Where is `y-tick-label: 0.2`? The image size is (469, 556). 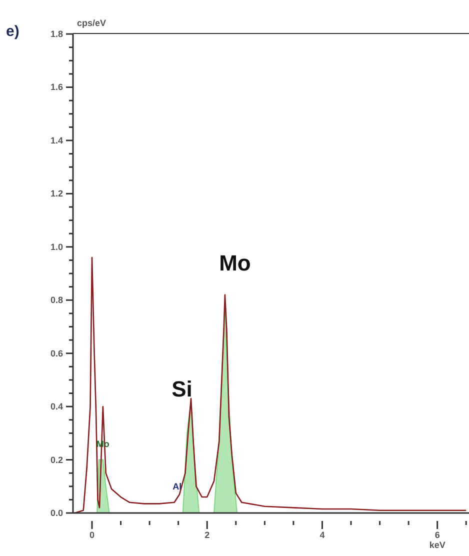
y-tick-label: 0.2 is located at coordinates (56, 459).